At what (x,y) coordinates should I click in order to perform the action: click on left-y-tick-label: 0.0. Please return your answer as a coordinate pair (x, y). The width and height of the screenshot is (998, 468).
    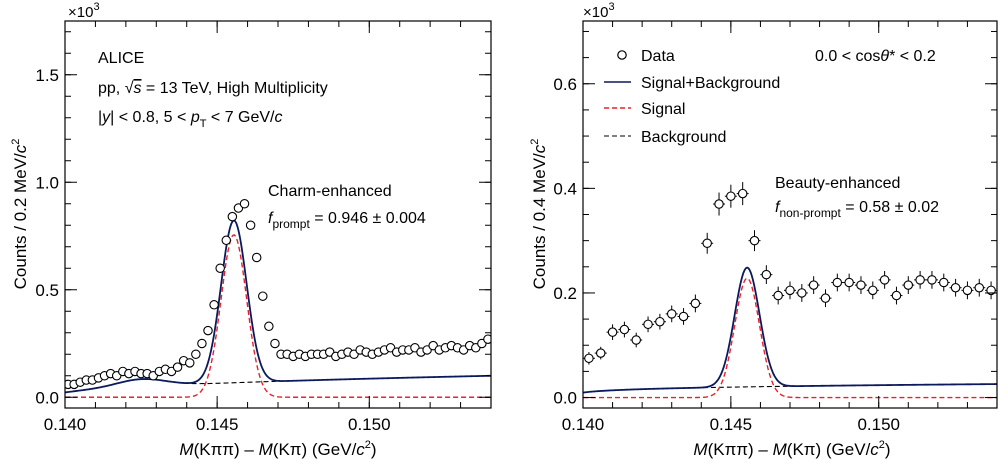
    Looking at the image, I should click on (47, 397).